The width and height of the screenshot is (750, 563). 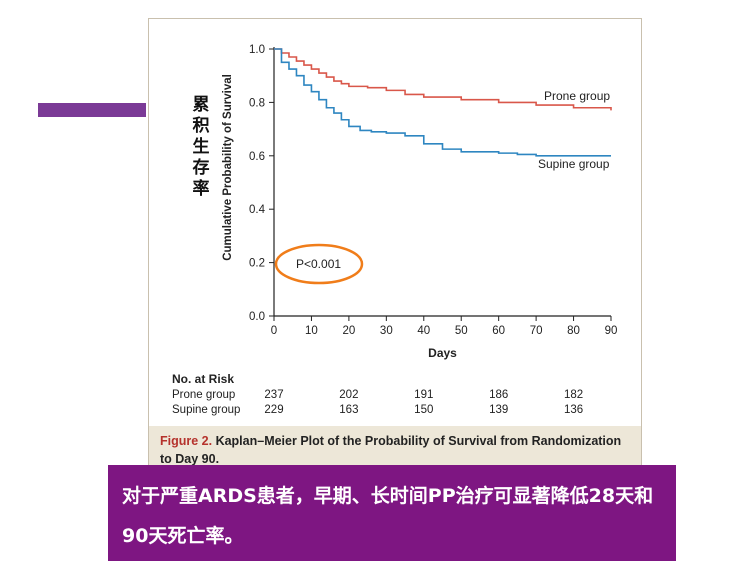 What do you see at coordinates (206, 410) in the screenshot?
I see `at-risk-row-label: Supine group` at bounding box center [206, 410].